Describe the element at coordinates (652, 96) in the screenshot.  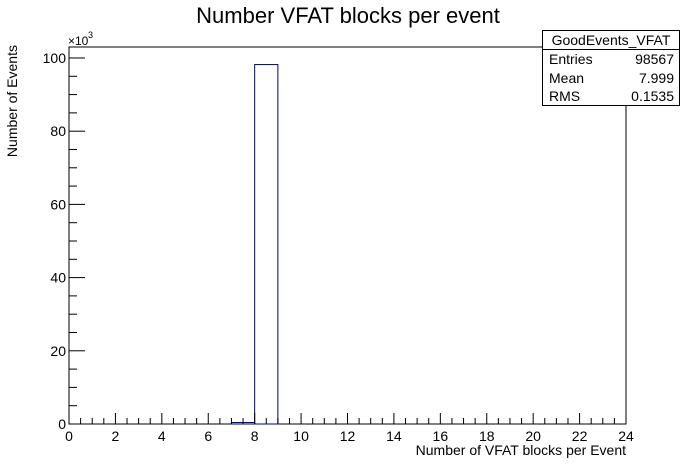
I see `stats-value: 0.1535` at that location.